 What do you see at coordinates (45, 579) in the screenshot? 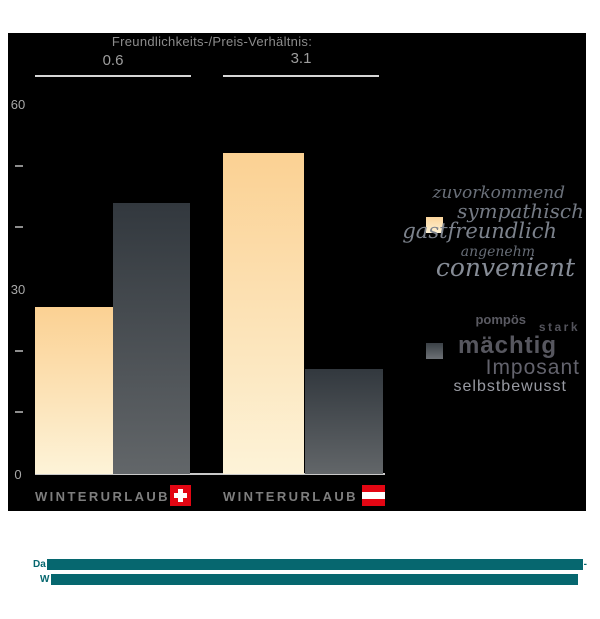
I see `caption-line2-prefix: W` at bounding box center [45, 579].